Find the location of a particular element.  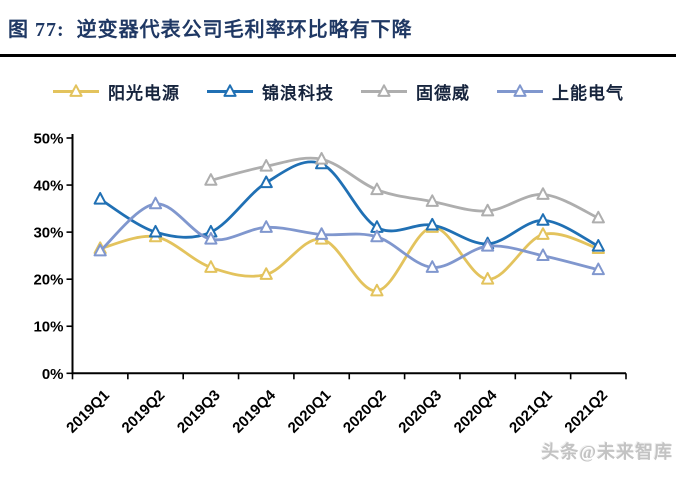

x-tick-label: 2020Q1 is located at coordinates (310, 412).